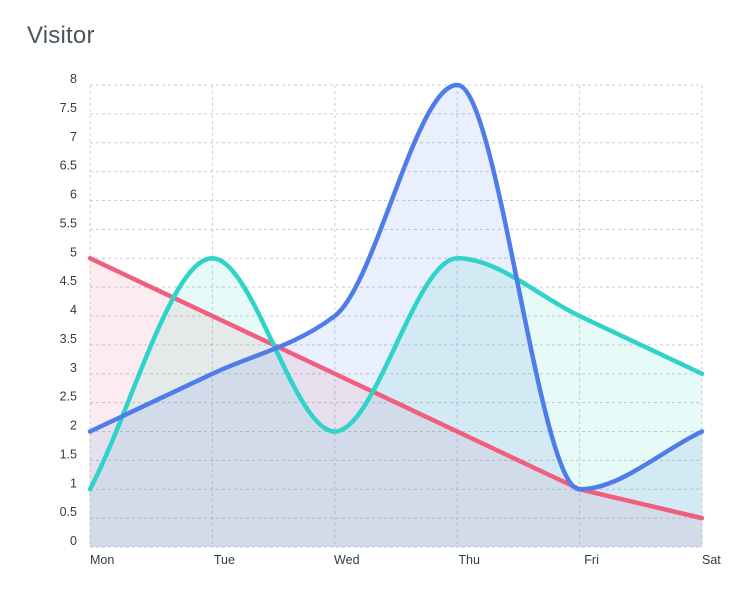  I want to click on y-tick-label: 6.5, so click(68, 166).